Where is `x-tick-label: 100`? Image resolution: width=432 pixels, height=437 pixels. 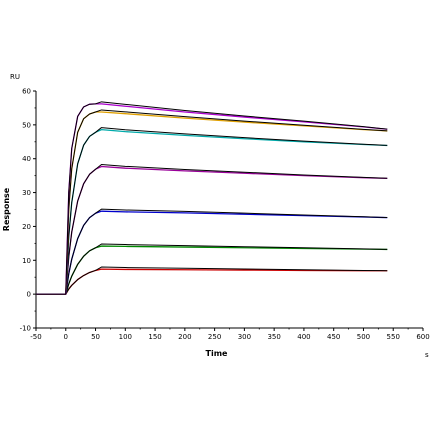 x-tick-label: 100 is located at coordinates (125, 337).